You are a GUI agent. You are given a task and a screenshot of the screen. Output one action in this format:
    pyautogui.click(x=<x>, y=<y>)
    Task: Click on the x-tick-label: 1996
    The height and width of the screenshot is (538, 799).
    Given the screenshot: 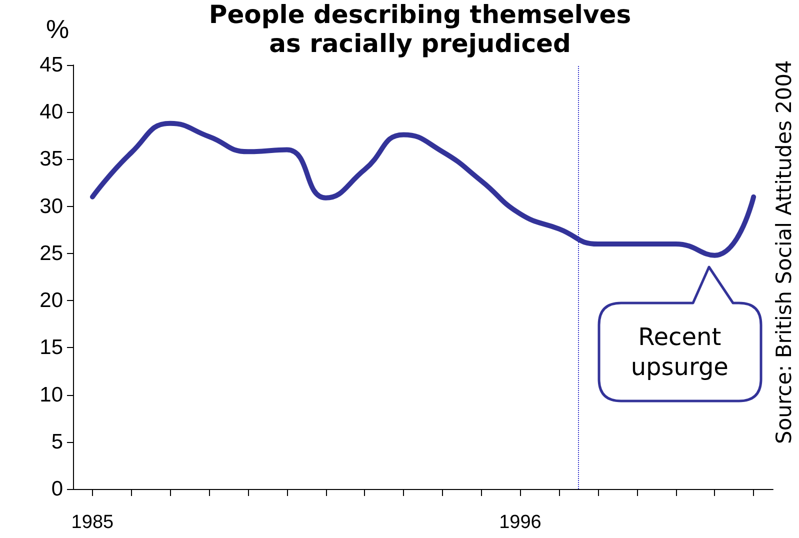 What is the action you would take?
    pyautogui.click(x=520, y=522)
    